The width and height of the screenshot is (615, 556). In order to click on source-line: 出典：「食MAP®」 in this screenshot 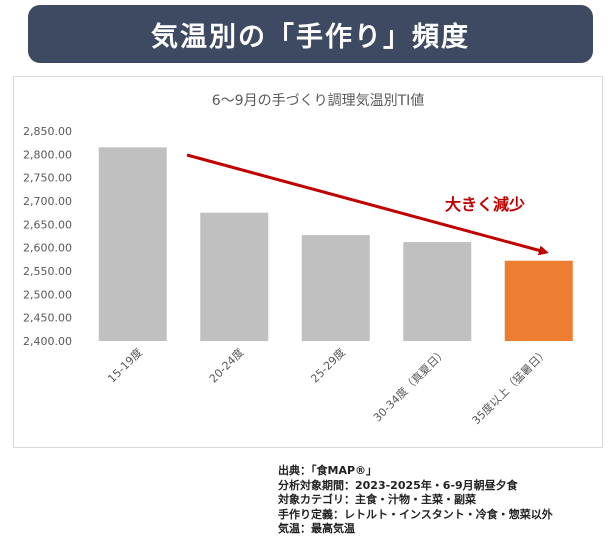, I will do `click(328, 470)`.